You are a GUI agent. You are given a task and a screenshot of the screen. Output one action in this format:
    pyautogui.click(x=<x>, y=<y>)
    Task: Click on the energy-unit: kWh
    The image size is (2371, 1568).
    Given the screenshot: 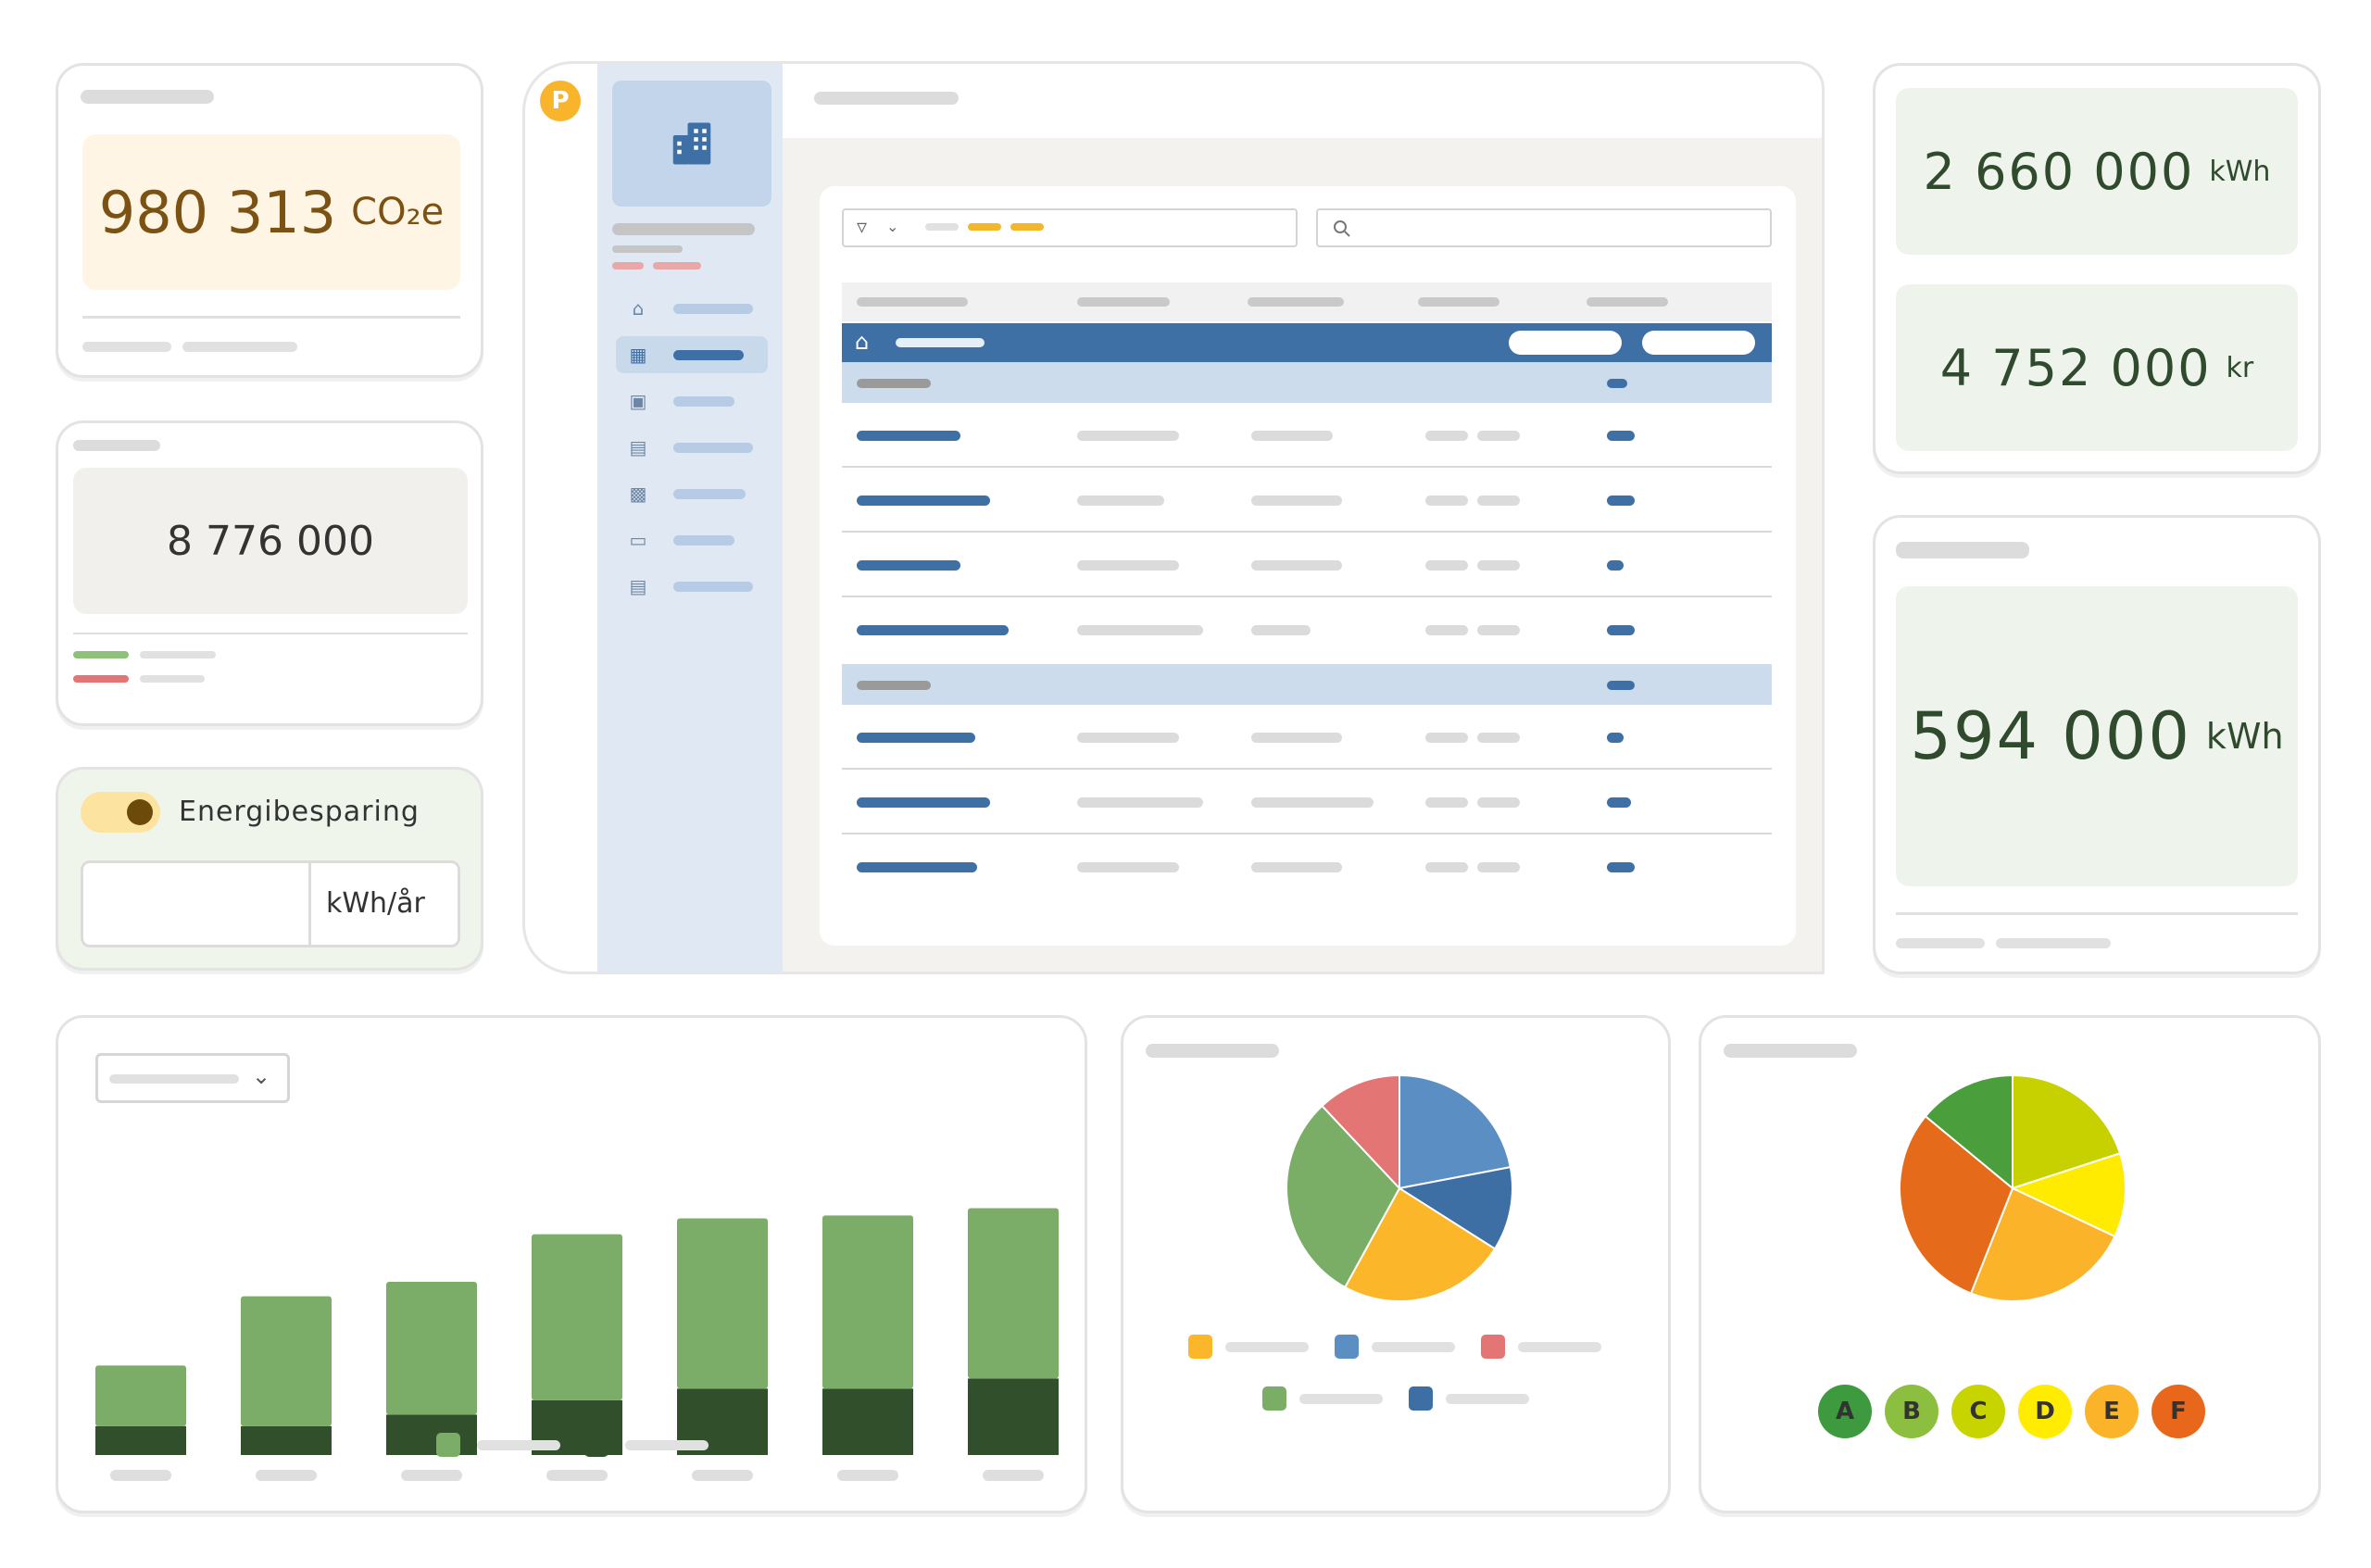 What is the action you would take?
    pyautogui.click(x=2240, y=171)
    